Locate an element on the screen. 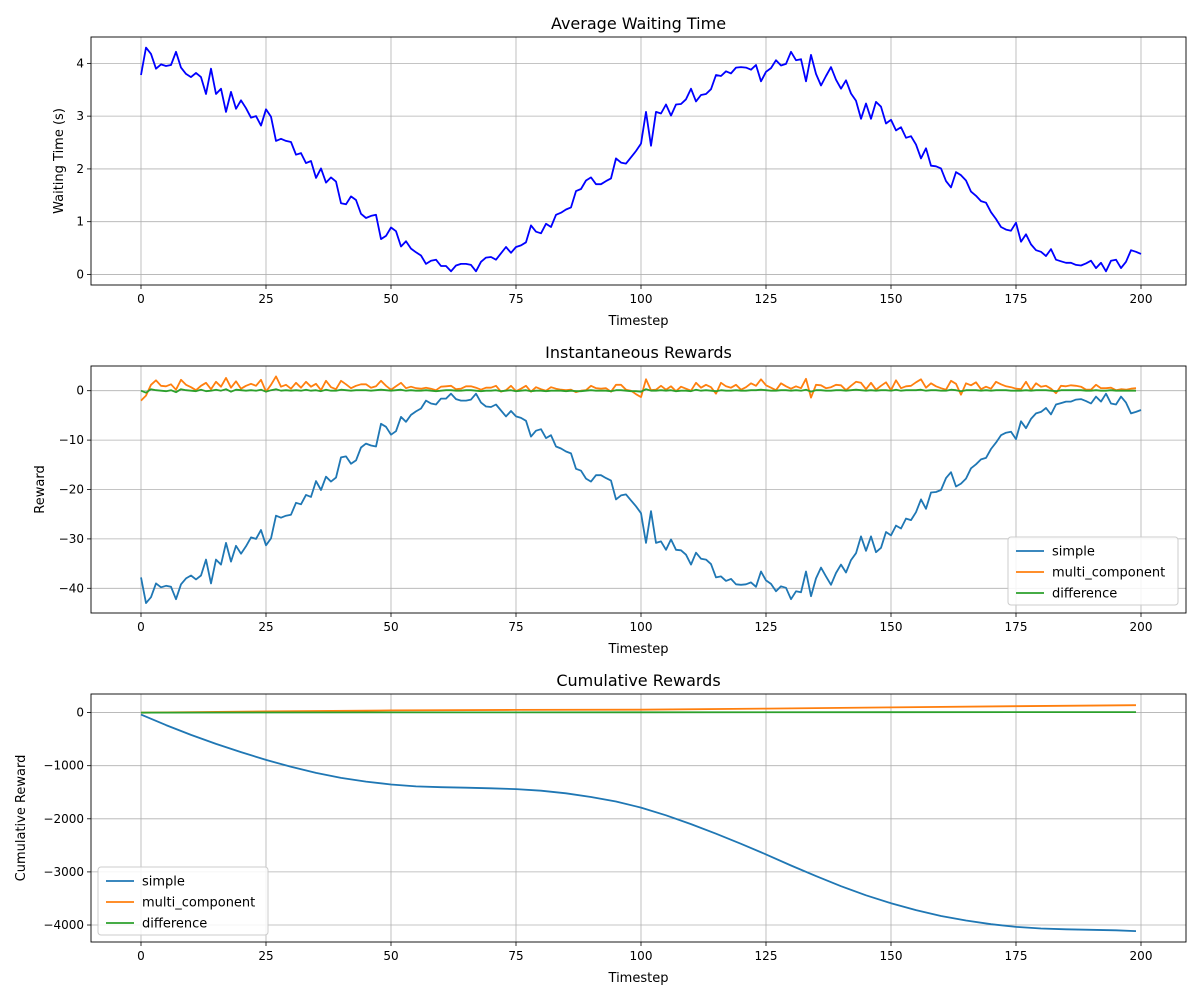 This screenshot has width=1200, height=1000. y-tick-label: −20 is located at coordinates (71, 490).